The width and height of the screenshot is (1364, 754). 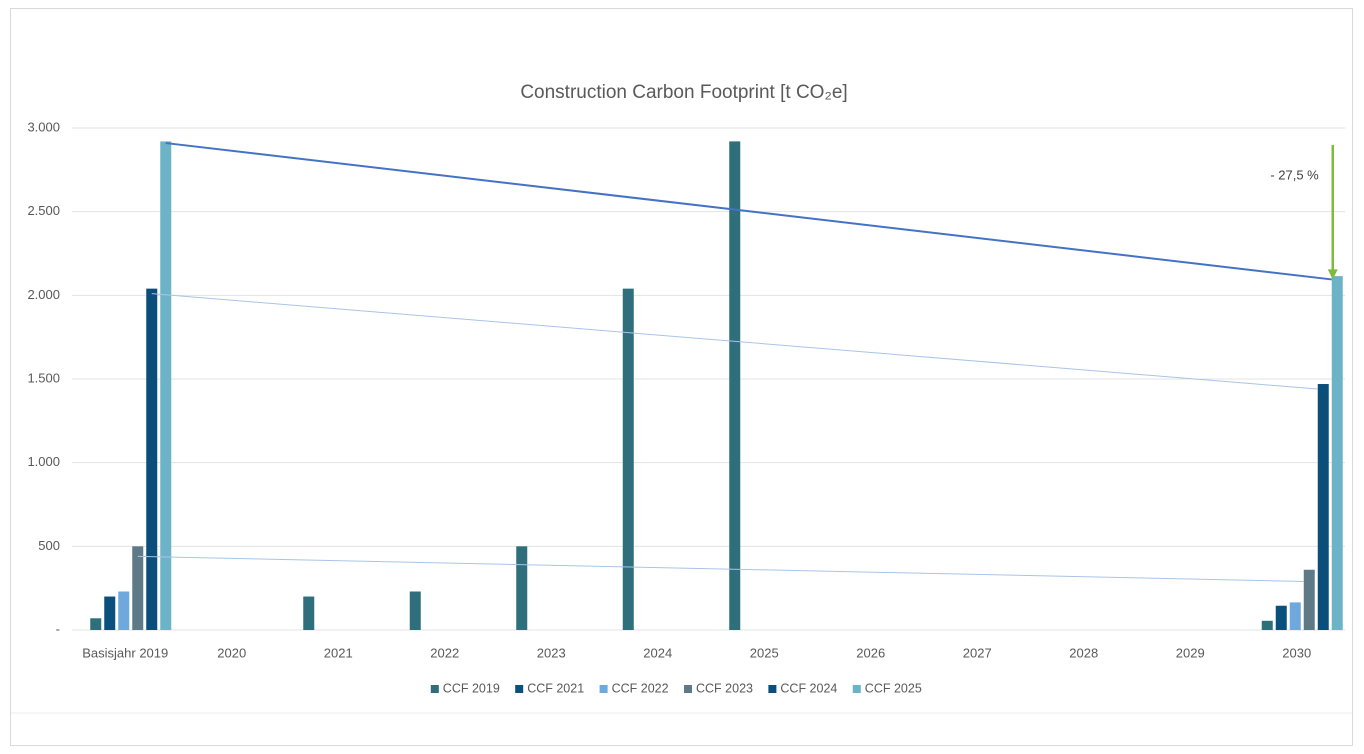 I want to click on y-tick-label: 2.500, so click(x=43, y=210).